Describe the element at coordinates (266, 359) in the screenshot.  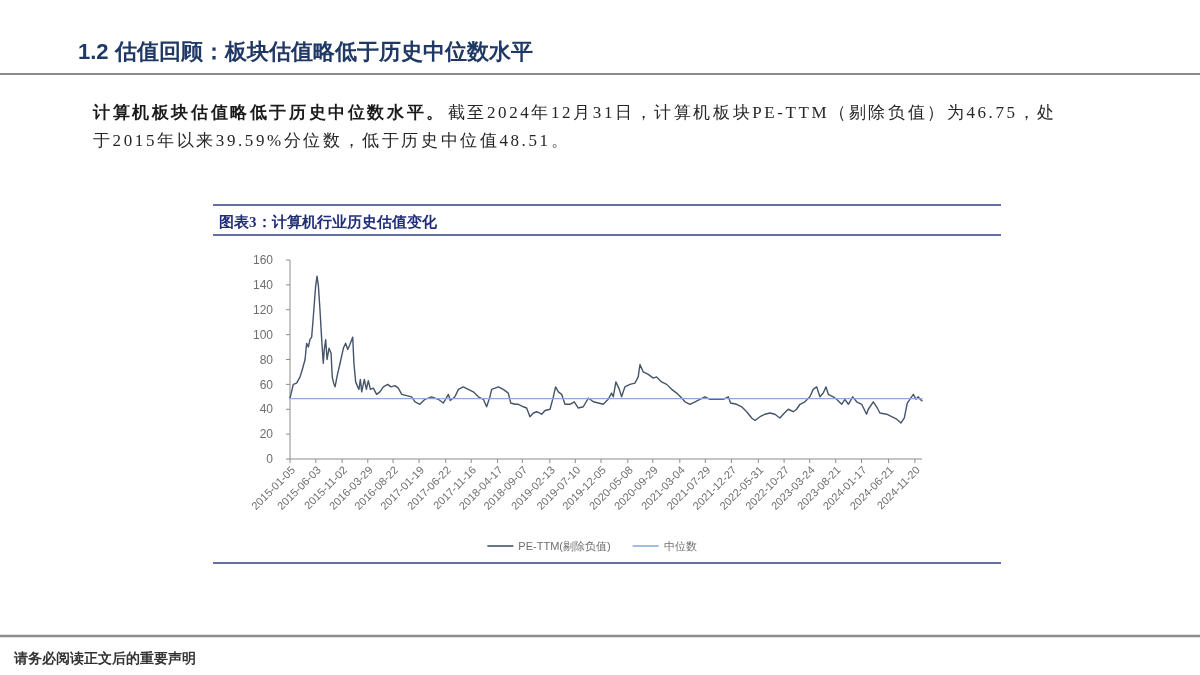
I see `y-tick-label: 80` at that location.